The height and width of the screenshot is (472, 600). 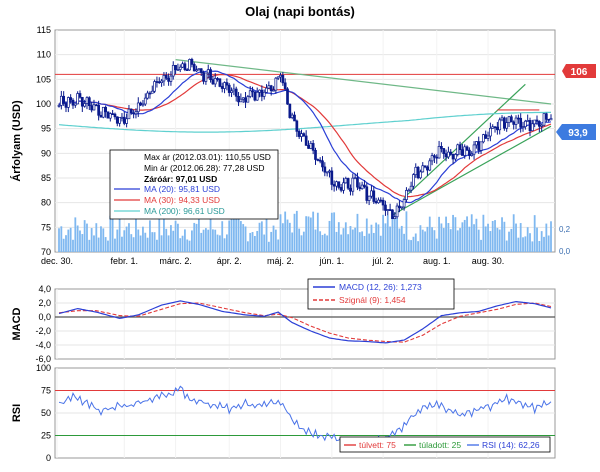 What do you see at coordinates (17, 413) in the screenshot?
I see `rsi-axis-label: RSI` at bounding box center [17, 413].